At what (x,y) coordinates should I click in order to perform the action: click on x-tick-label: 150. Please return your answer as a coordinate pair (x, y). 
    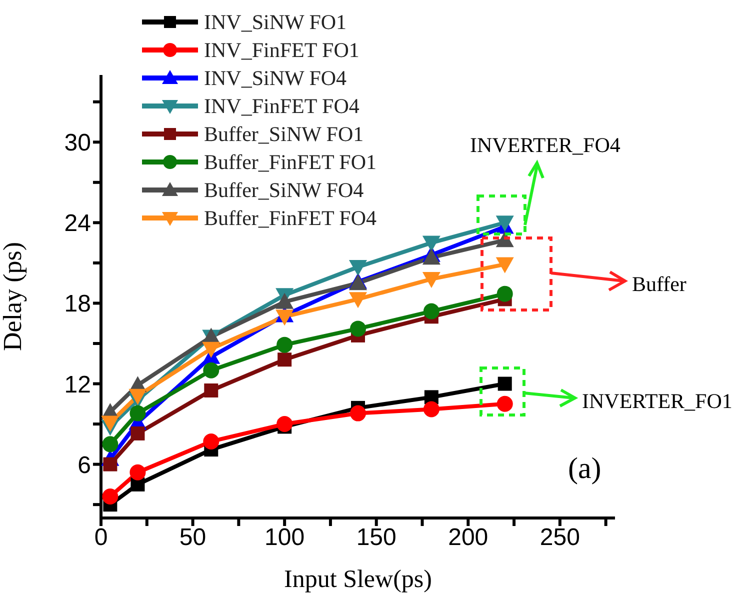
    Looking at the image, I should click on (376, 538).